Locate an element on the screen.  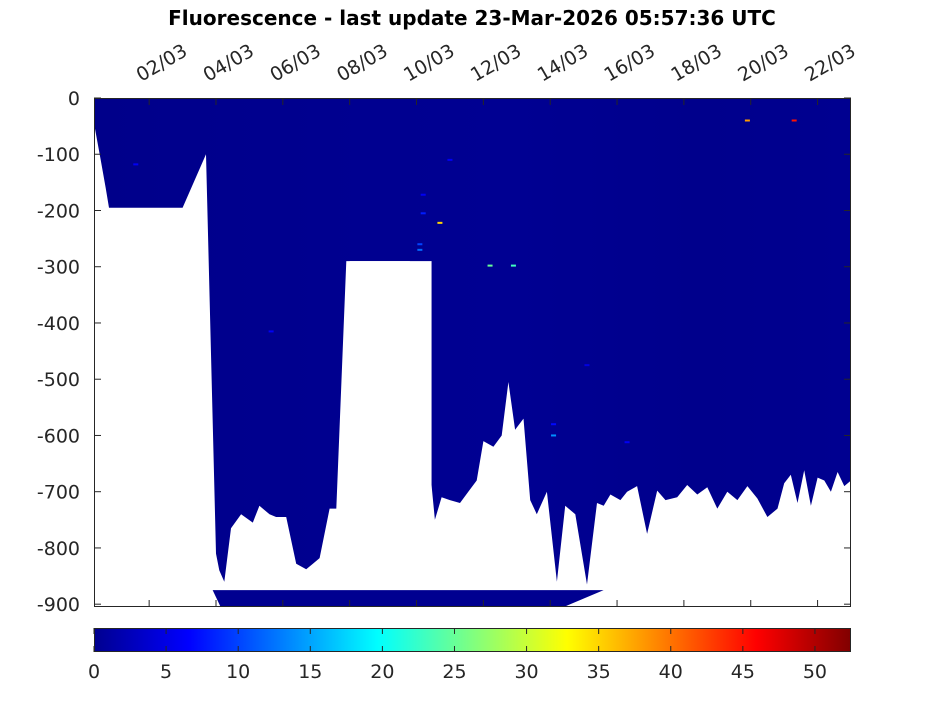
colorbar-tick-label: 50 is located at coordinates (815, 672).